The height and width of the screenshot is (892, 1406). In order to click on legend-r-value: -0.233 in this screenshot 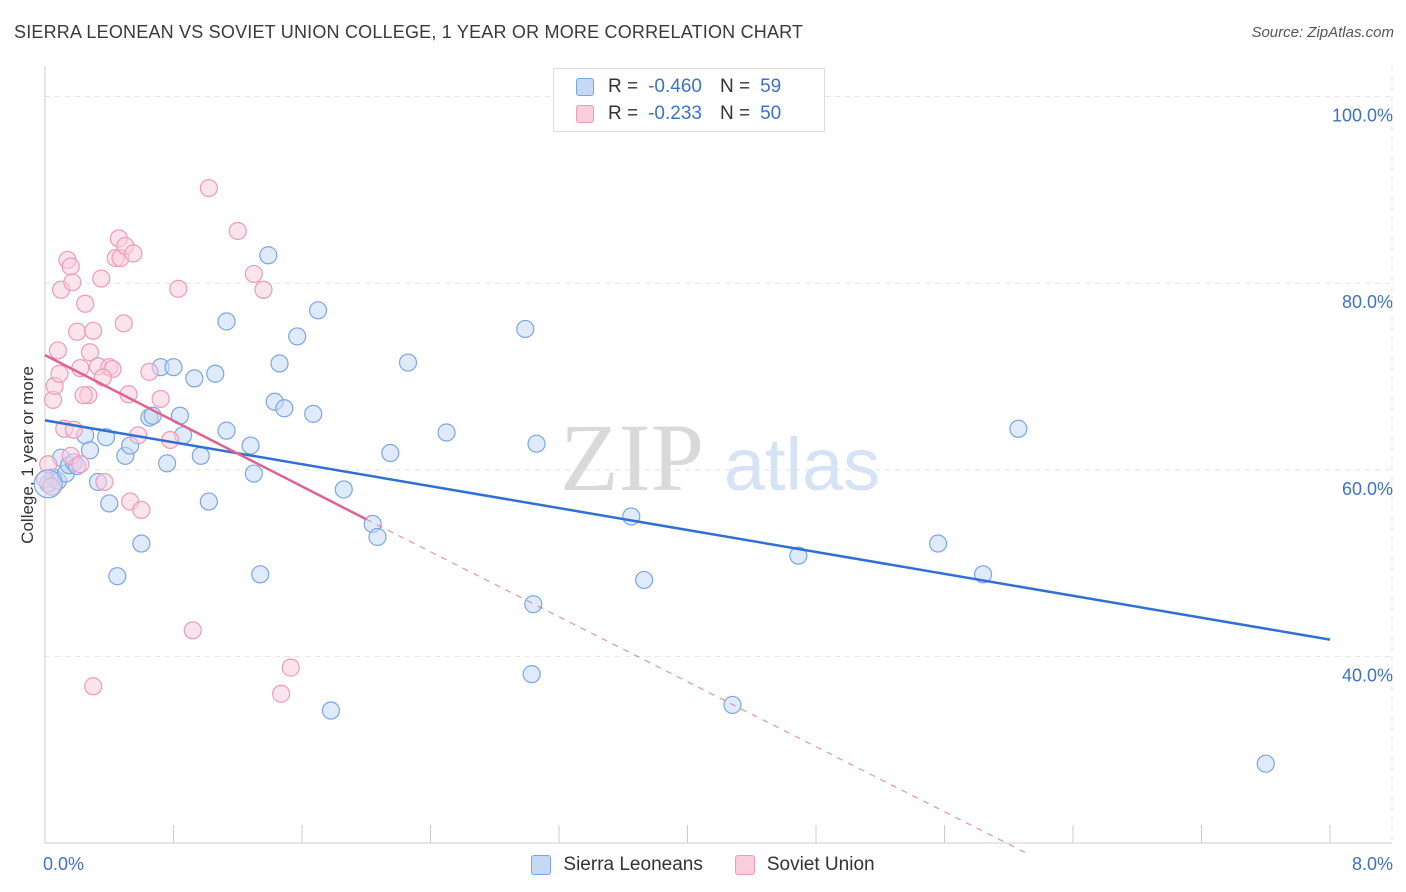, I will do `click(675, 113)`.